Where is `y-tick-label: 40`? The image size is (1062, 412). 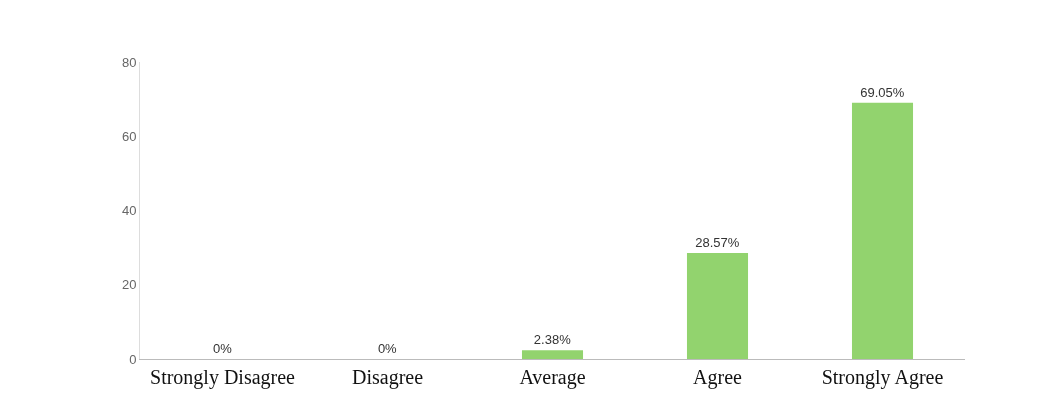
y-tick-label: 40 is located at coordinates (129, 211).